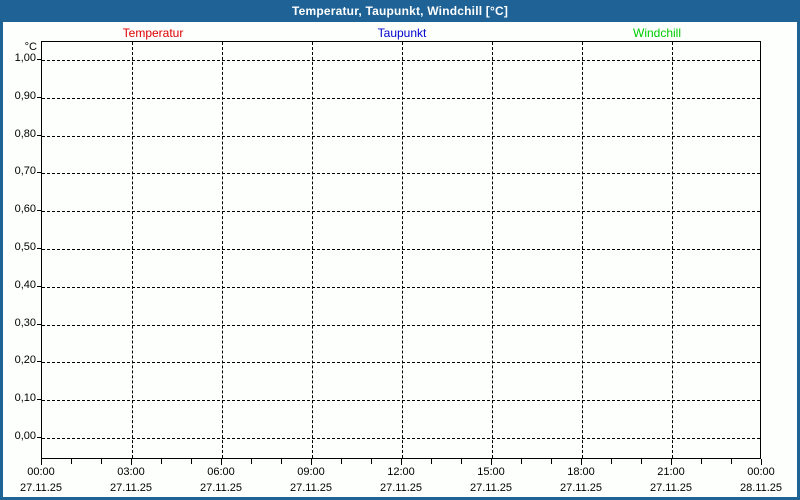 The height and width of the screenshot is (500, 800). What do you see at coordinates (30, 47) in the screenshot?
I see `y-axis-unit-label: °C` at bounding box center [30, 47].